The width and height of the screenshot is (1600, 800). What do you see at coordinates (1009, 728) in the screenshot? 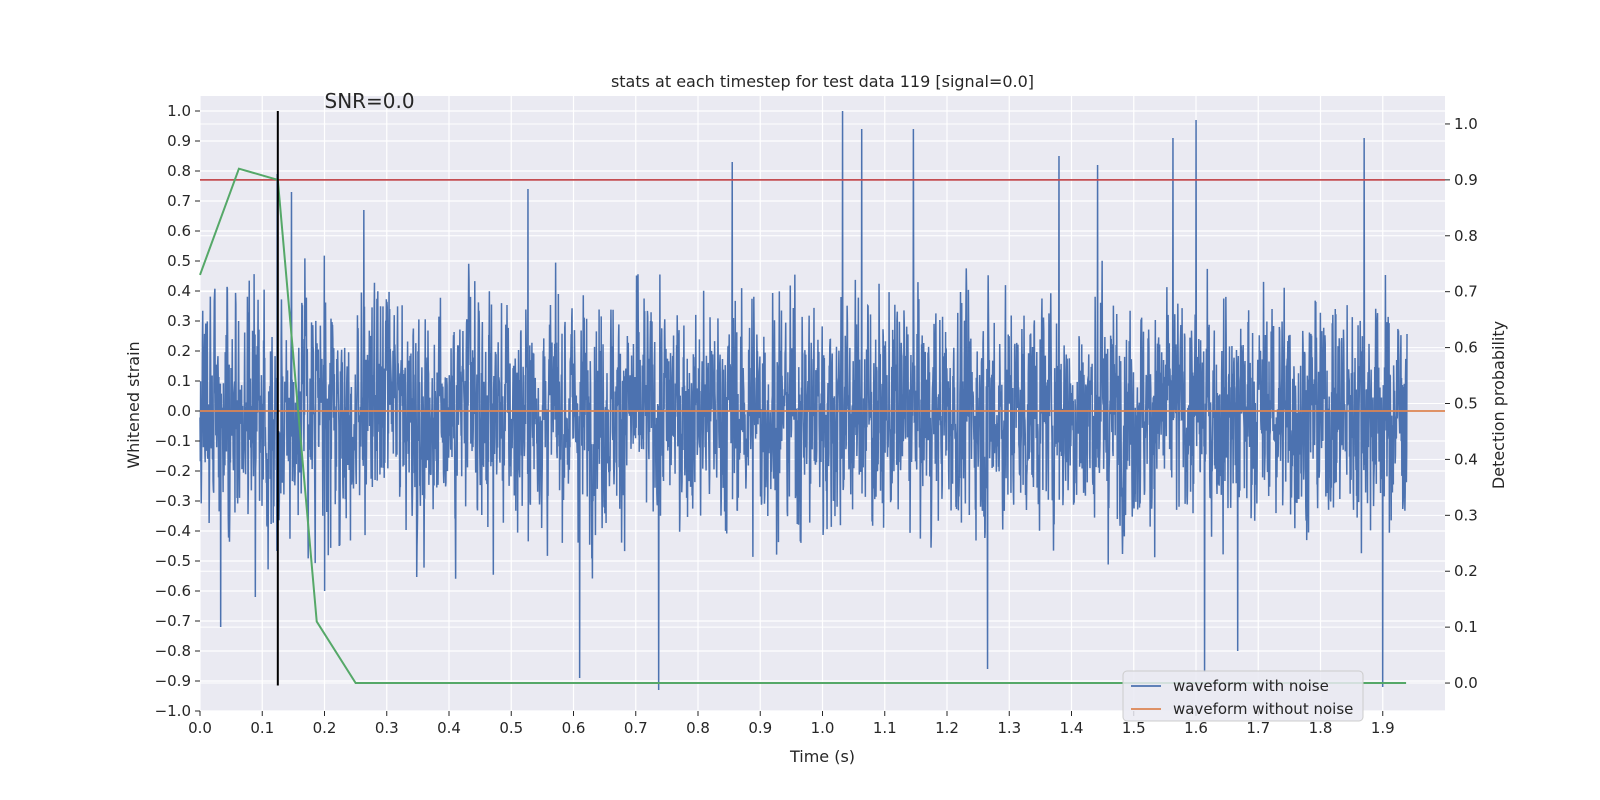
I see `x-tick-label: 1.3` at bounding box center [1009, 728].